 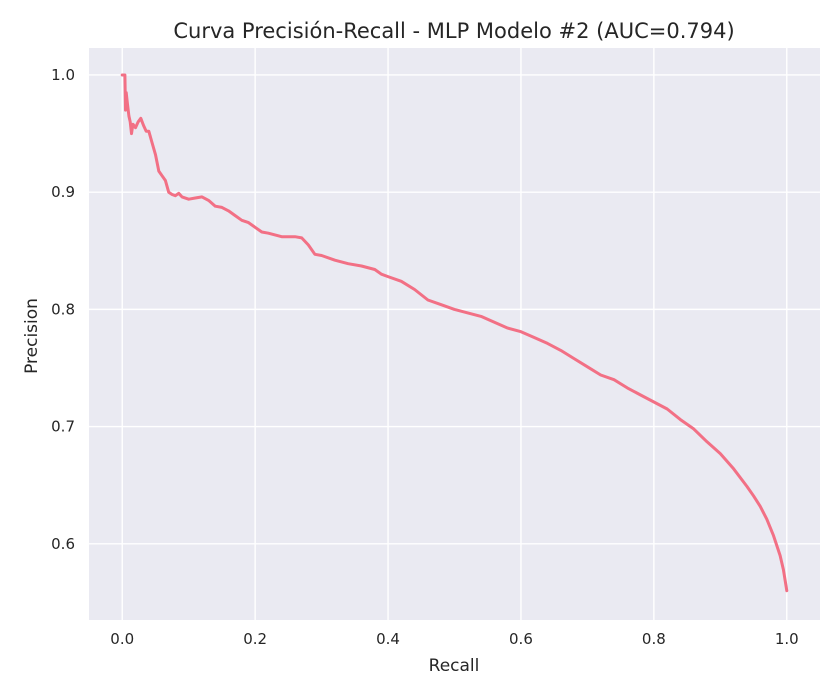 What do you see at coordinates (787, 639) in the screenshot?
I see `x-tick-label-5: 1.0` at bounding box center [787, 639].